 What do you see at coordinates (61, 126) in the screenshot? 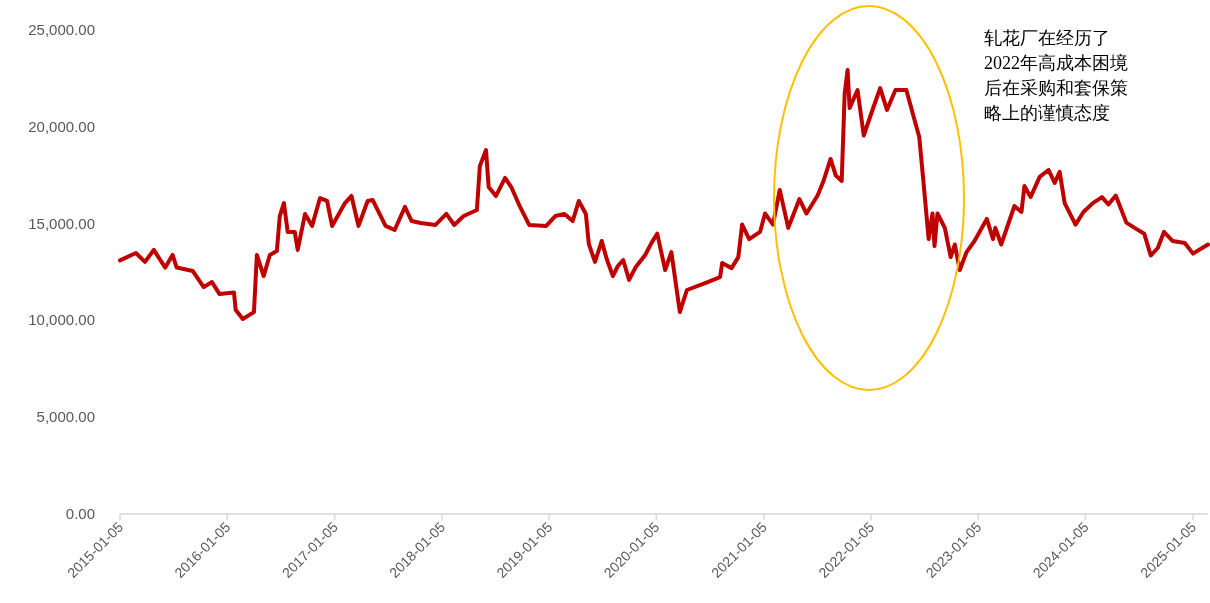
I see `y-tick-label: 20,000.00` at bounding box center [61, 126].